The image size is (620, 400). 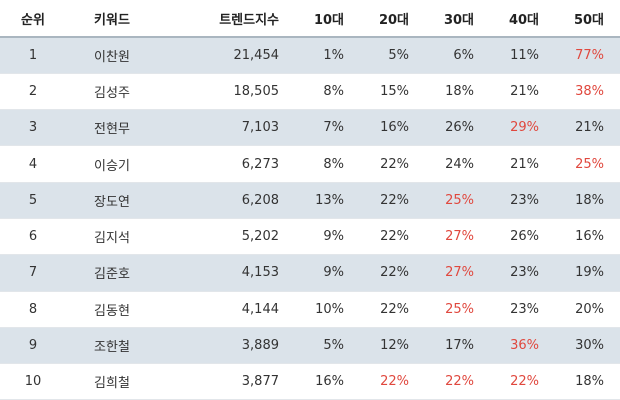 I want to click on age10-cell: 16%, so click(x=327, y=381).